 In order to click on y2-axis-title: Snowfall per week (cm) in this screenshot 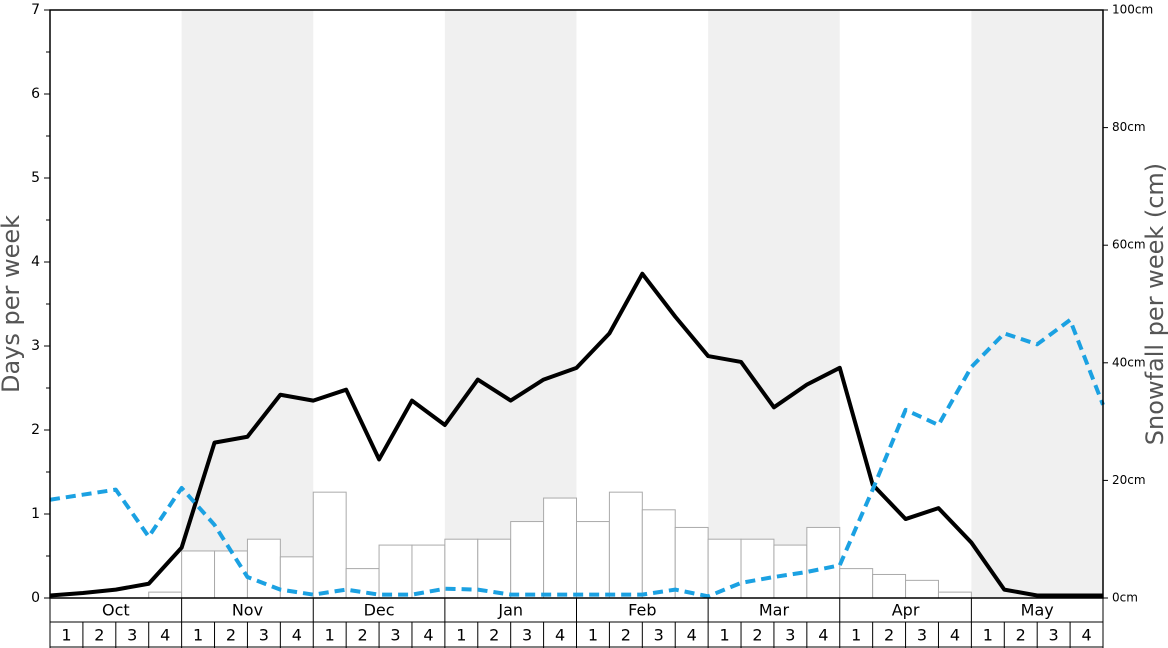, I will do `click(1154, 304)`.